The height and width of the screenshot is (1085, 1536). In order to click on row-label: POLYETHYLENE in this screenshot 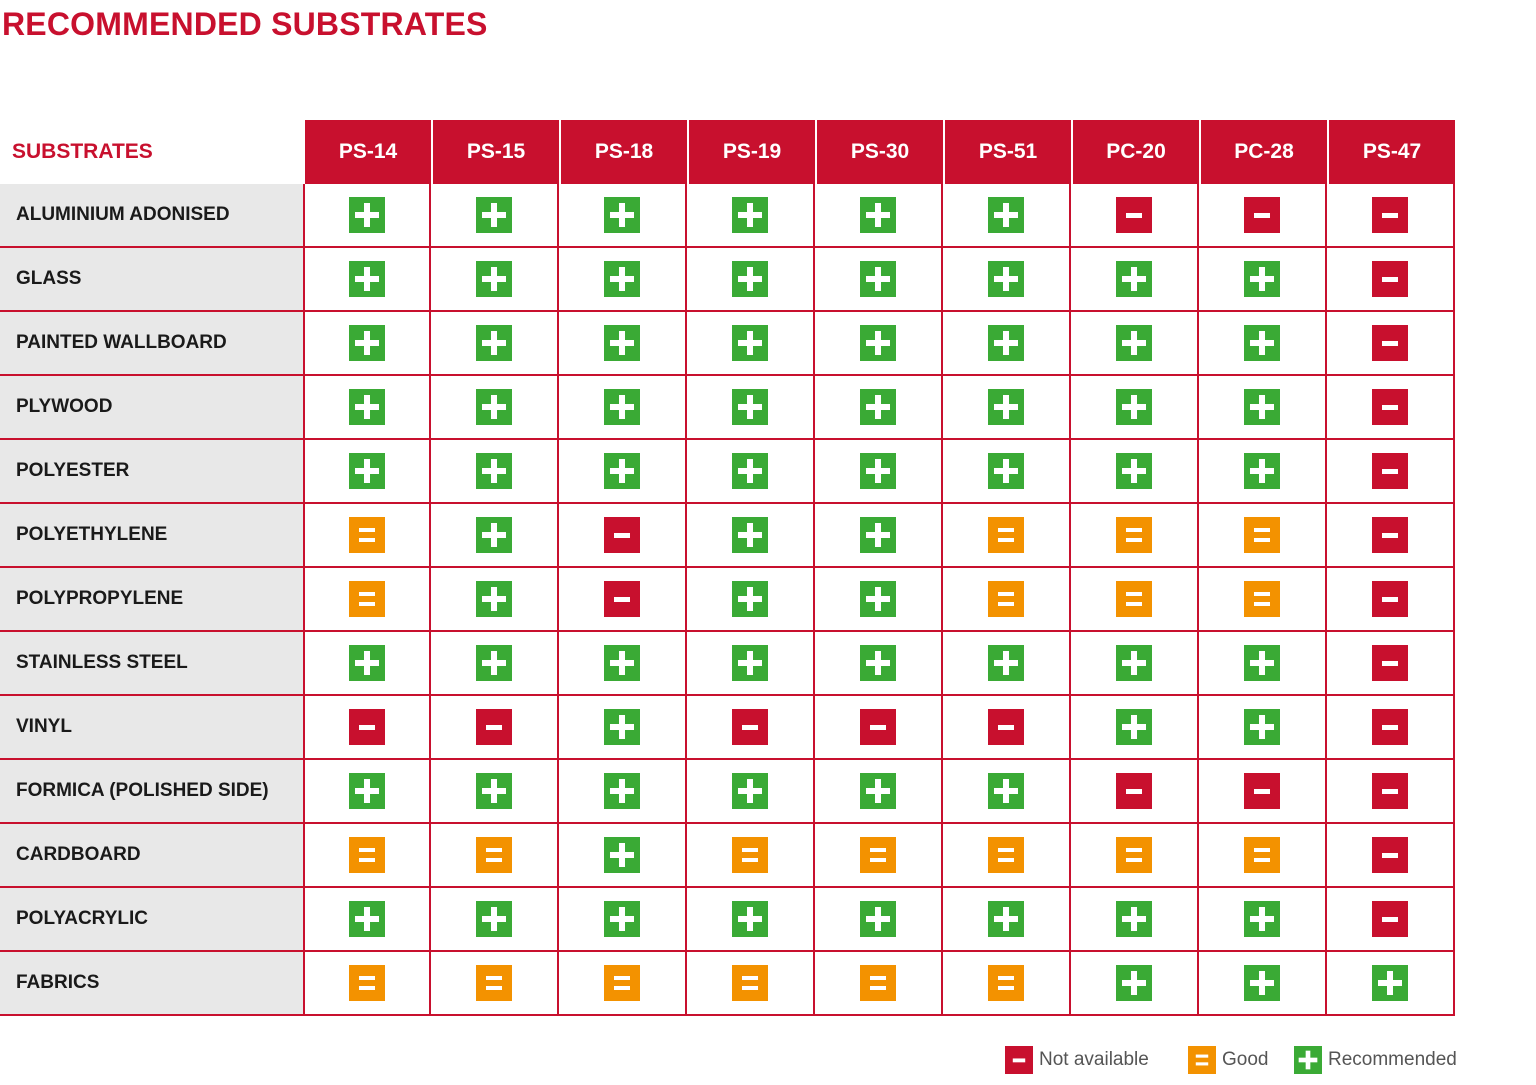, I will do `click(151, 536)`.